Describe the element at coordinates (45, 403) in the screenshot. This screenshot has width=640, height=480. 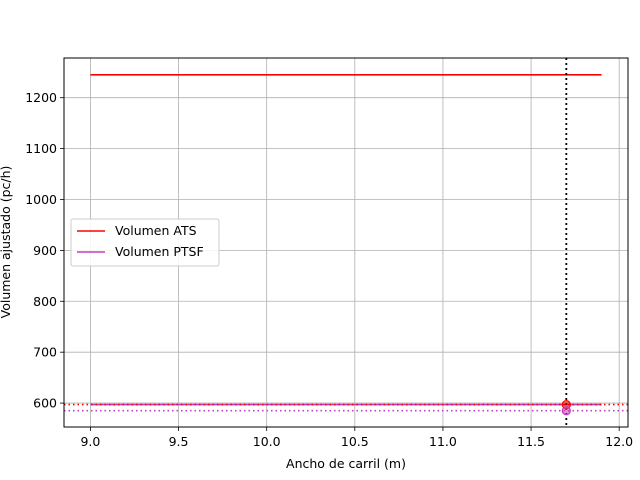
I see `y-tick-label: 600` at that location.